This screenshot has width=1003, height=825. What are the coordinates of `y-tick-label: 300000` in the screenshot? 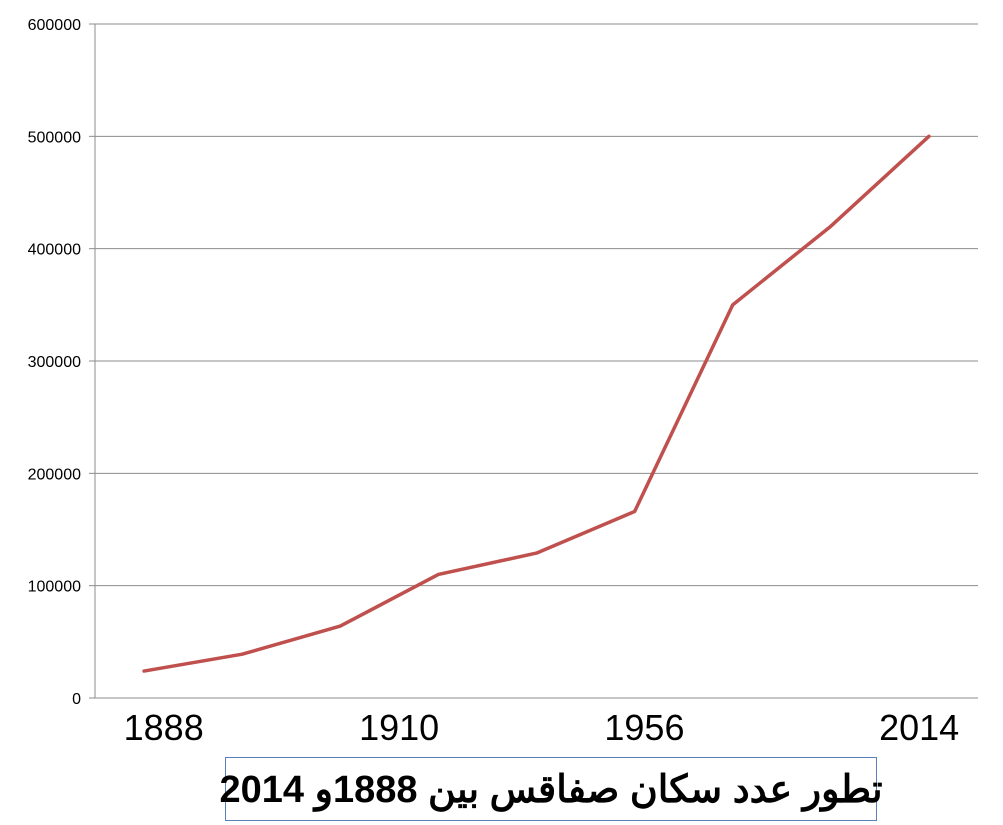 It's located at (54, 362).